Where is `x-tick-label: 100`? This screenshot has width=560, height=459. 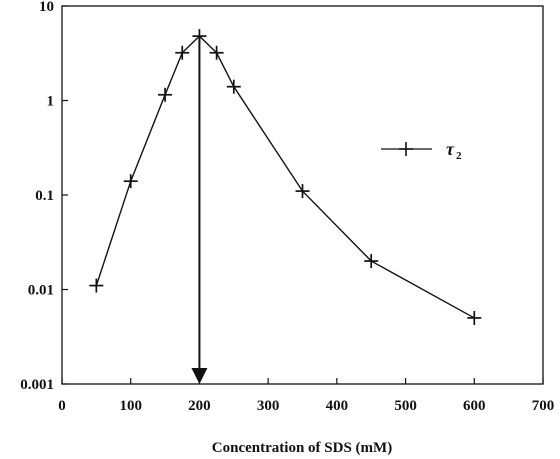 x-tick-label: 100 is located at coordinates (130, 406).